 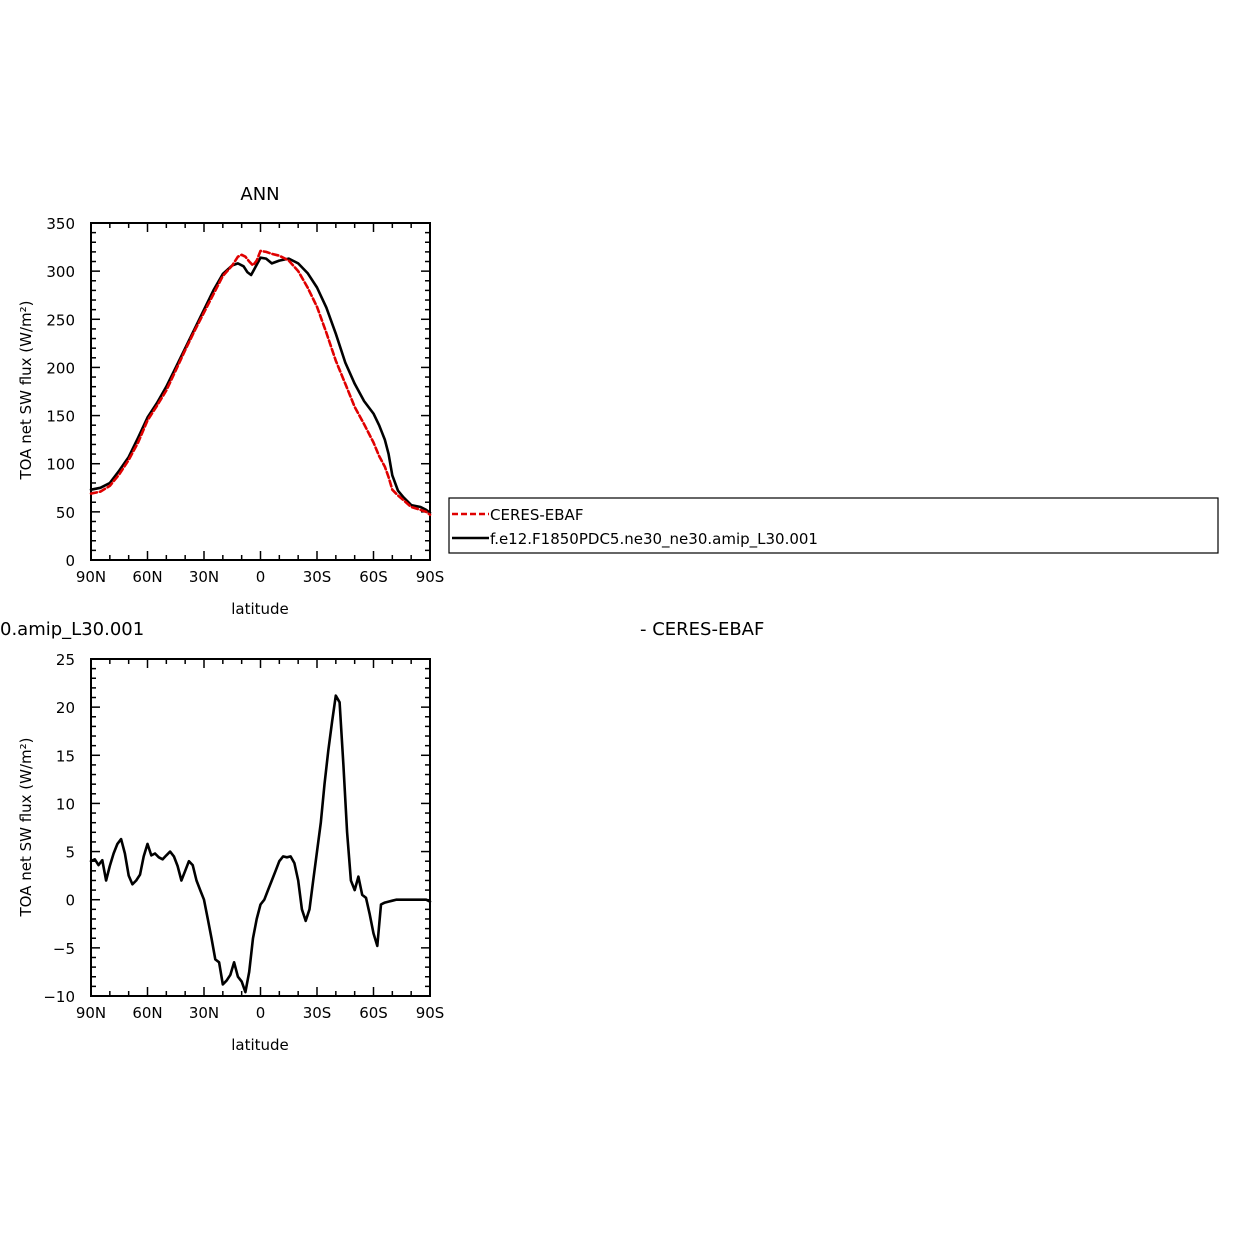 I want to click on legend-label-obs: CERES-EBAF, so click(x=536, y=515).